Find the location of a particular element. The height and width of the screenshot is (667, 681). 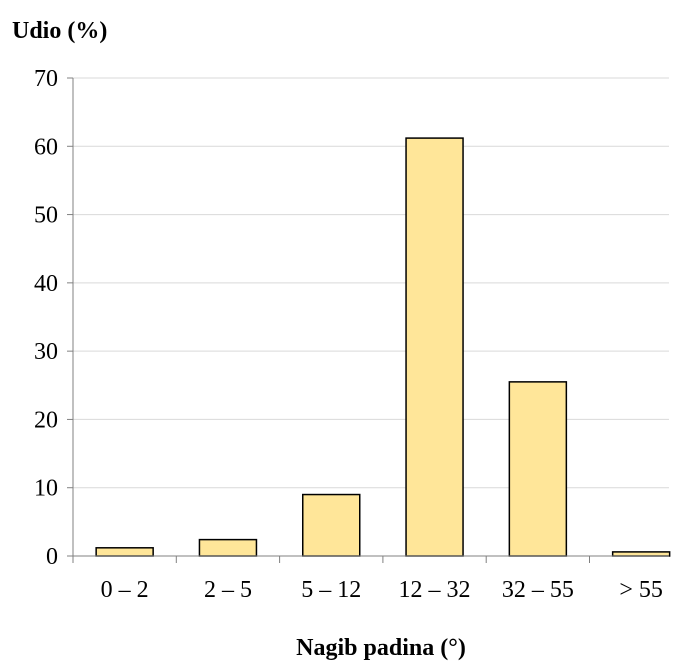

y-tick-label: 60 is located at coordinates (46, 147).